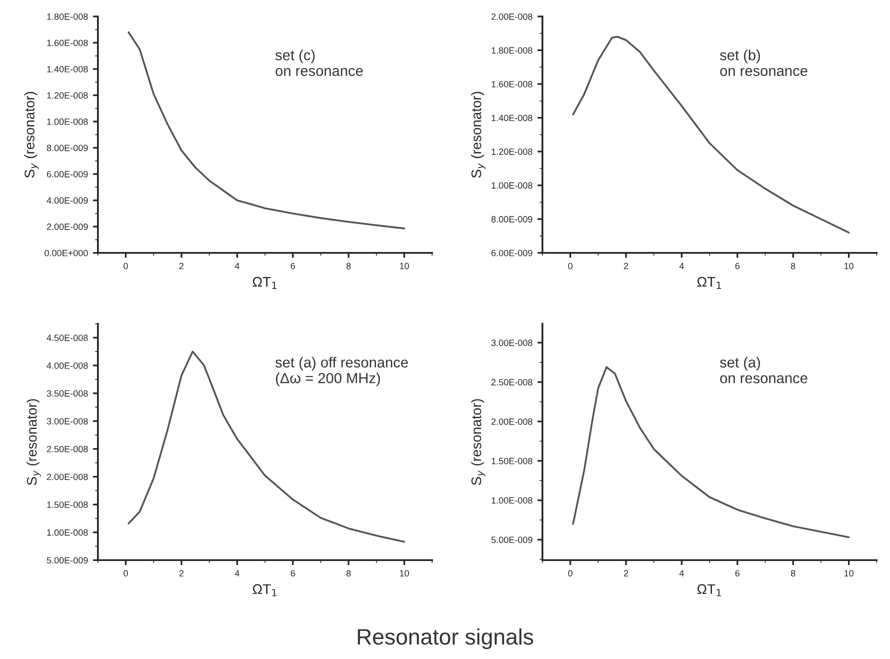 This screenshot has height=659, width=890. Describe the element at coordinates (446, 639) in the screenshot. I see `text: Resonator signals` at that location.